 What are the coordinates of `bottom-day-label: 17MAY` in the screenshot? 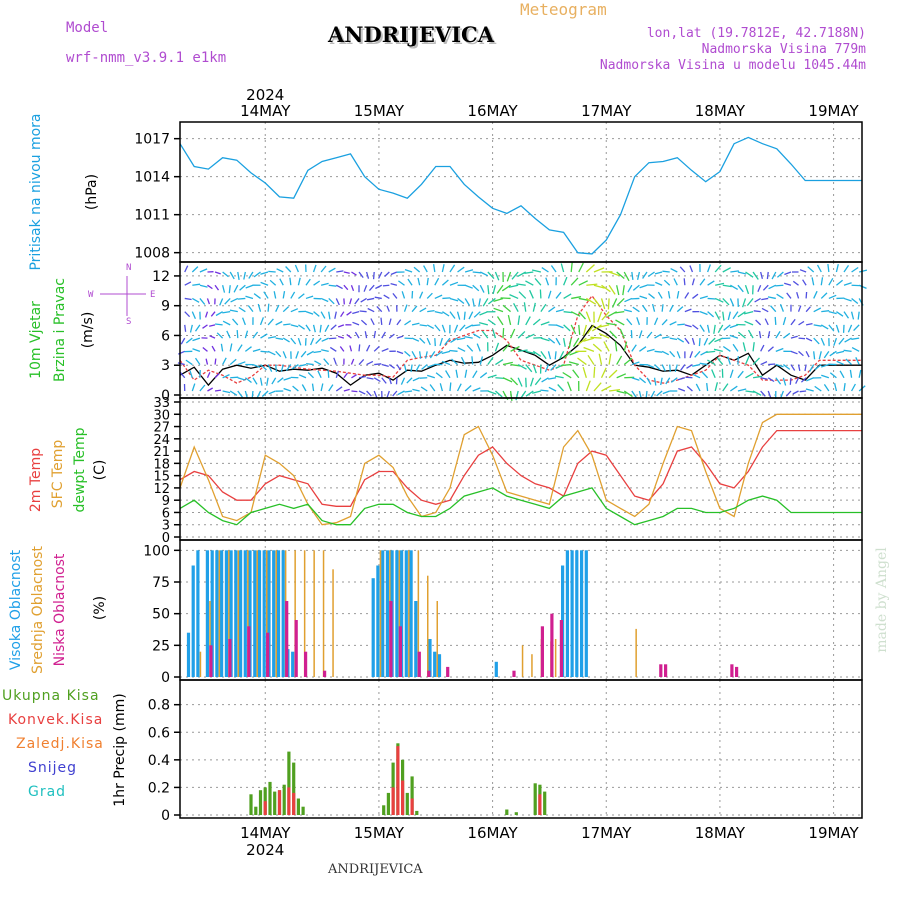 It's located at (606, 833).